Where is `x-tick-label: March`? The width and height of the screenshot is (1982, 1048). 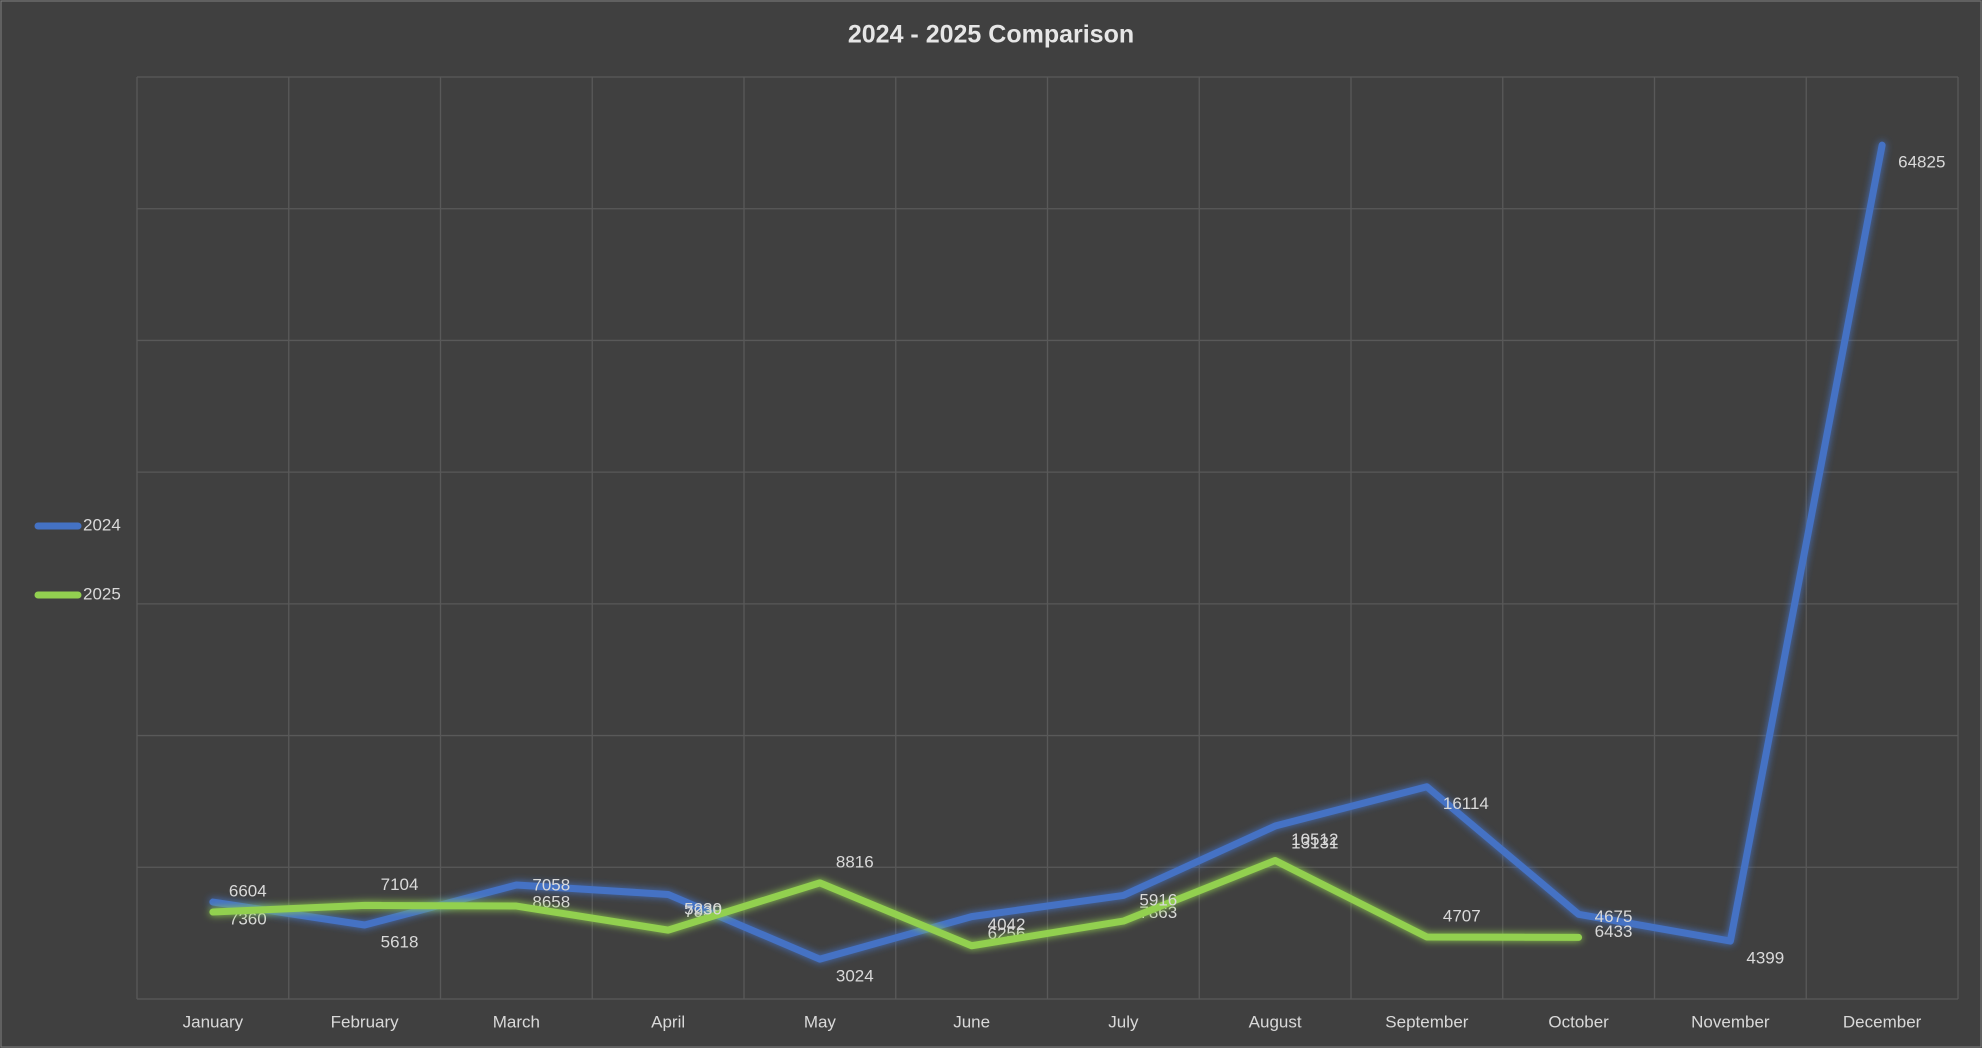 x-tick-label: March is located at coordinates (516, 1021).